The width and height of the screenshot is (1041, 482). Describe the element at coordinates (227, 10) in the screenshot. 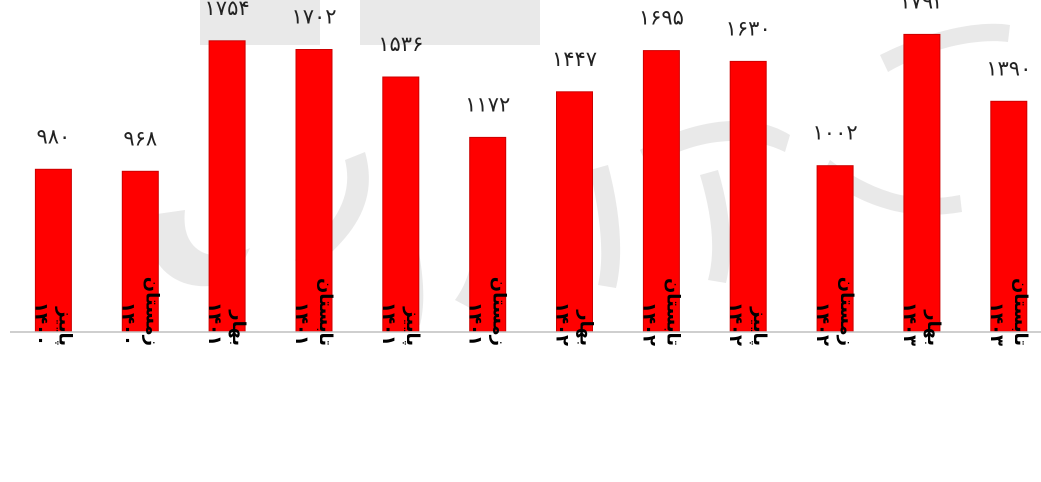

I see `data-label: ۱۷۵۴` at that location.